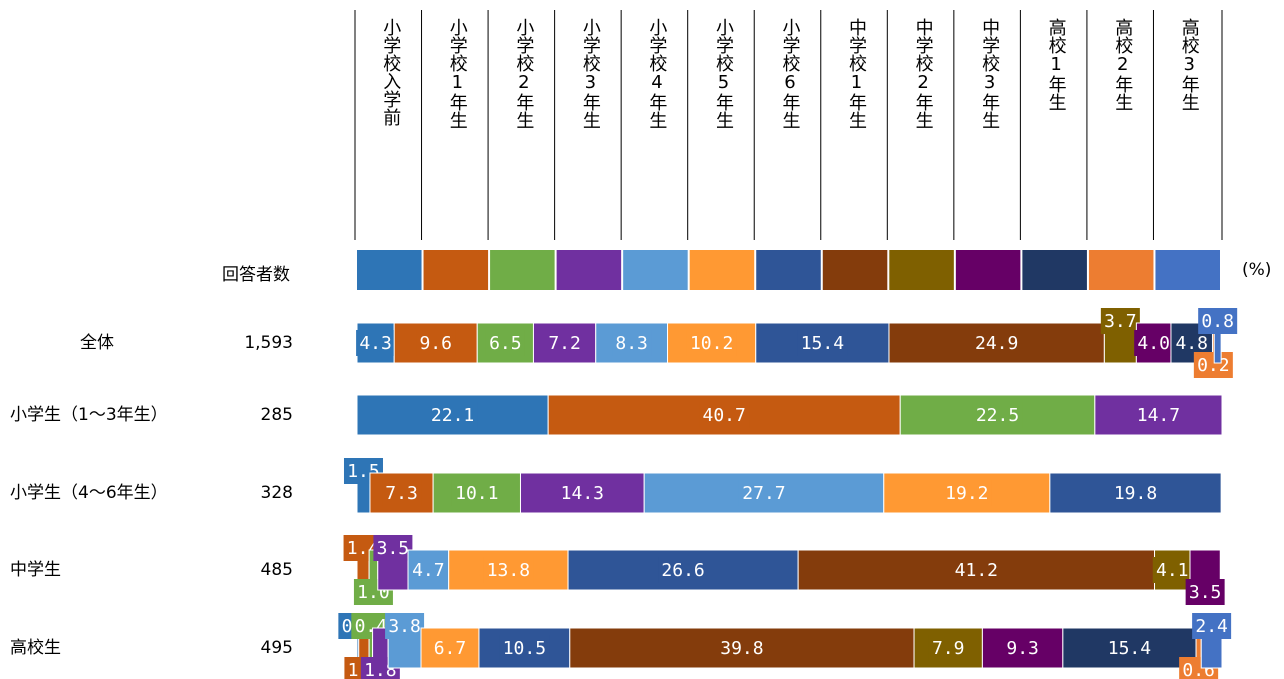 Image resolution: width=1284 pixels, height=679 pixels. Describe the element at coordinates (268, 343) in the screenshot. I see `respondent-count: 1,593` at that location.